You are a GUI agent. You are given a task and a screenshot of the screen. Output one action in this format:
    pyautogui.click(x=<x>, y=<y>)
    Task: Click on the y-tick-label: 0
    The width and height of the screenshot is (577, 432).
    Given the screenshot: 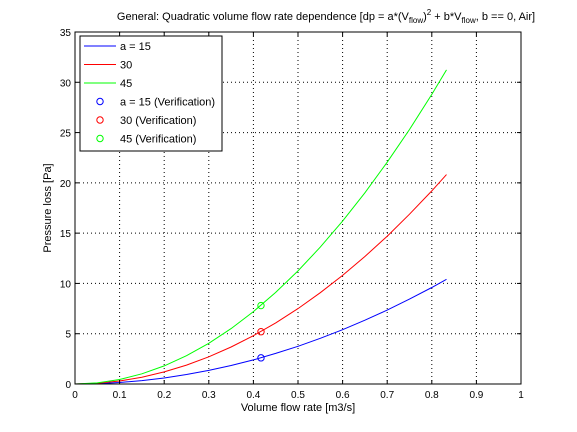 What is the action you would take?
    pyautogui.click(x=68, y=385)
    